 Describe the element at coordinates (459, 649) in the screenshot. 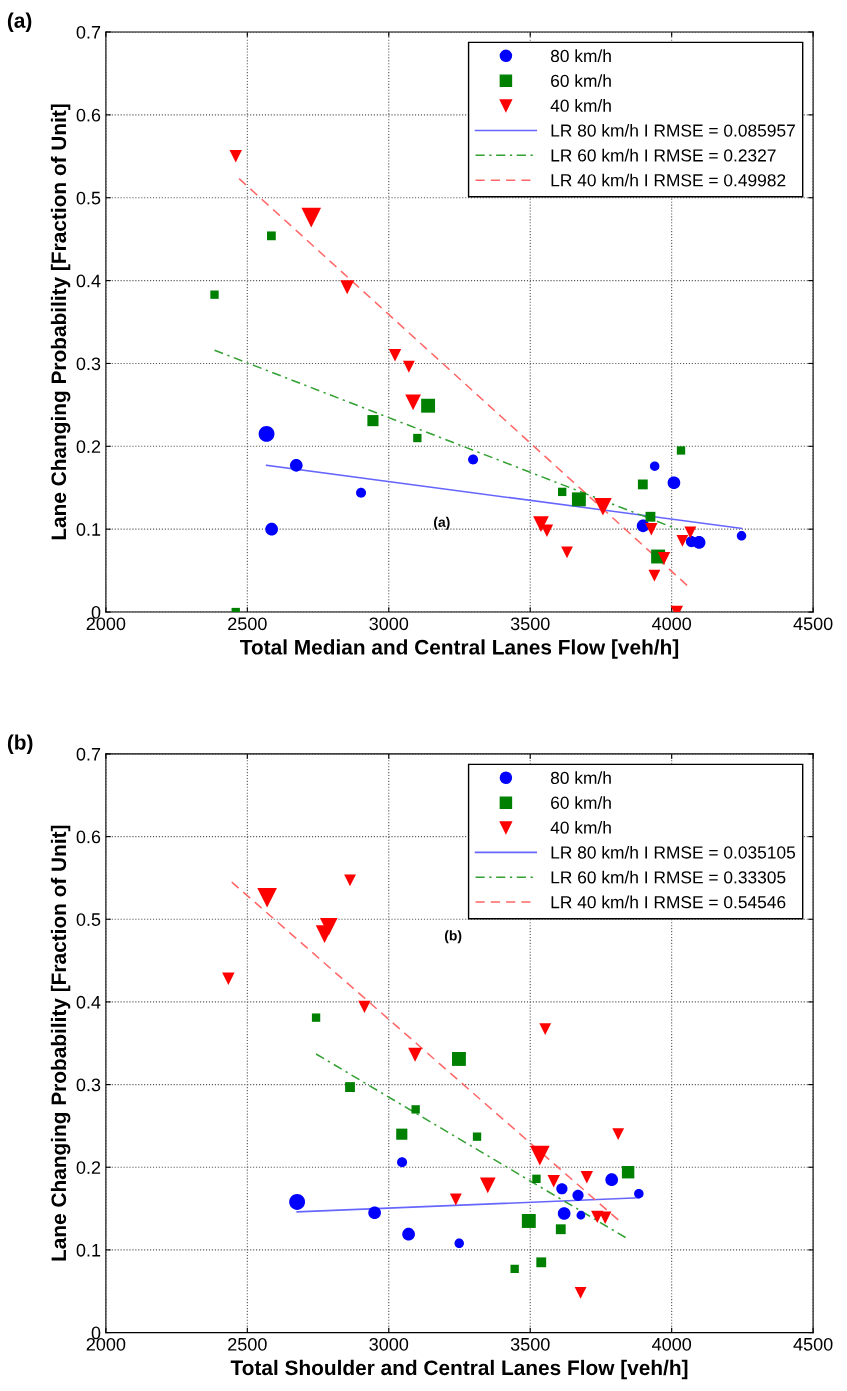

I see `x-axis-title: Total Median and Central Lanes Flow [veh/h]` at that location.